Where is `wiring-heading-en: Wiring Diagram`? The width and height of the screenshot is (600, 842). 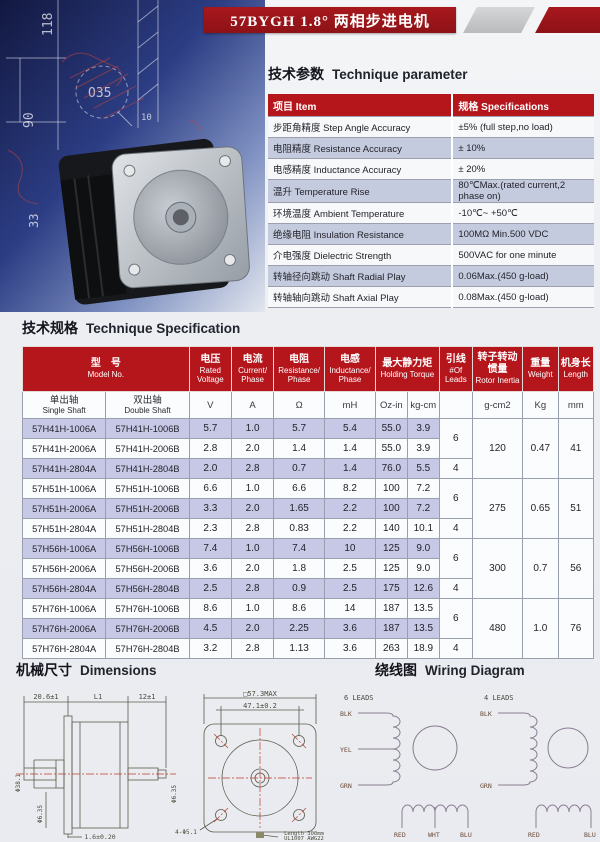
wiring-heading-en: Wiring Diagram is located at coordinates (475, 670).